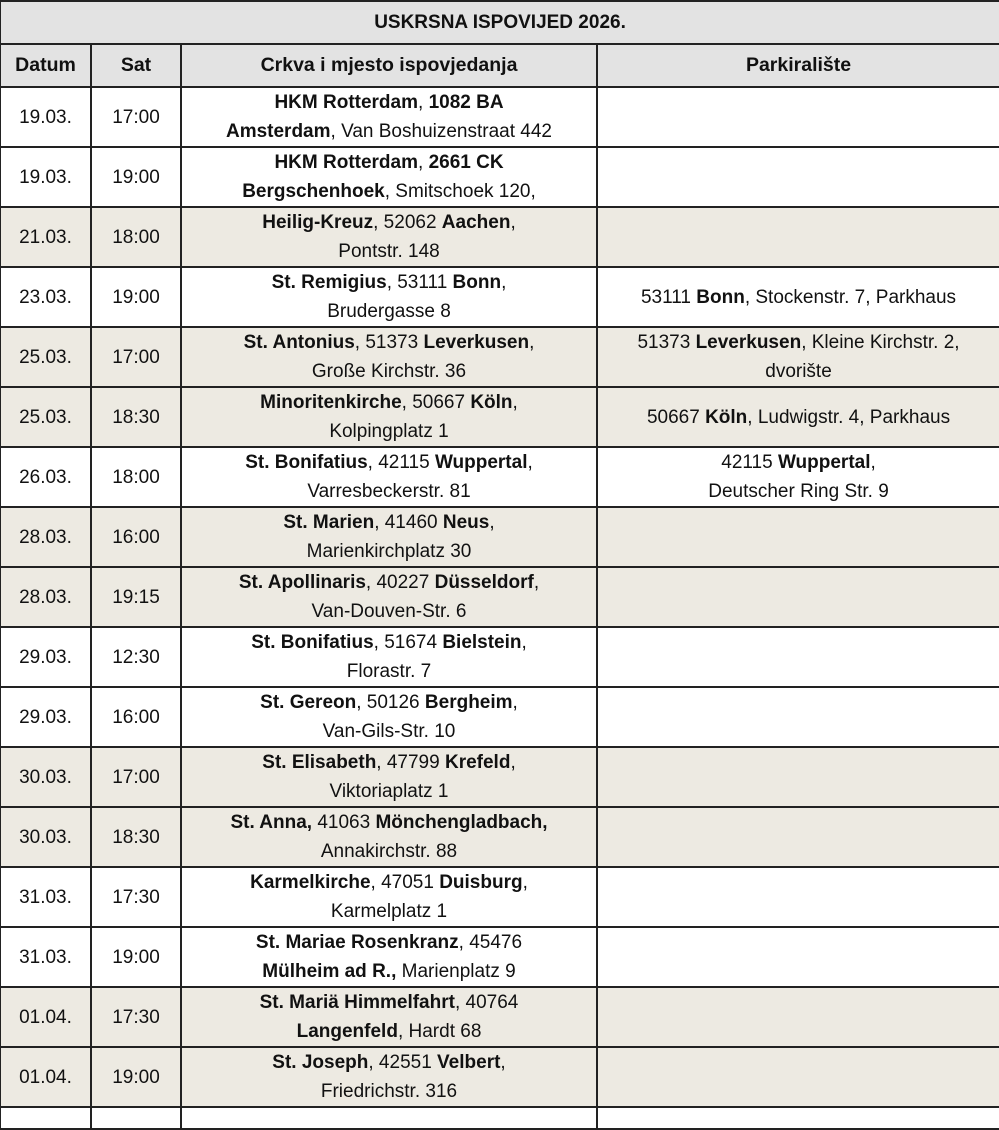  I want to click on date-cell: 26.03., so click(46, 477).